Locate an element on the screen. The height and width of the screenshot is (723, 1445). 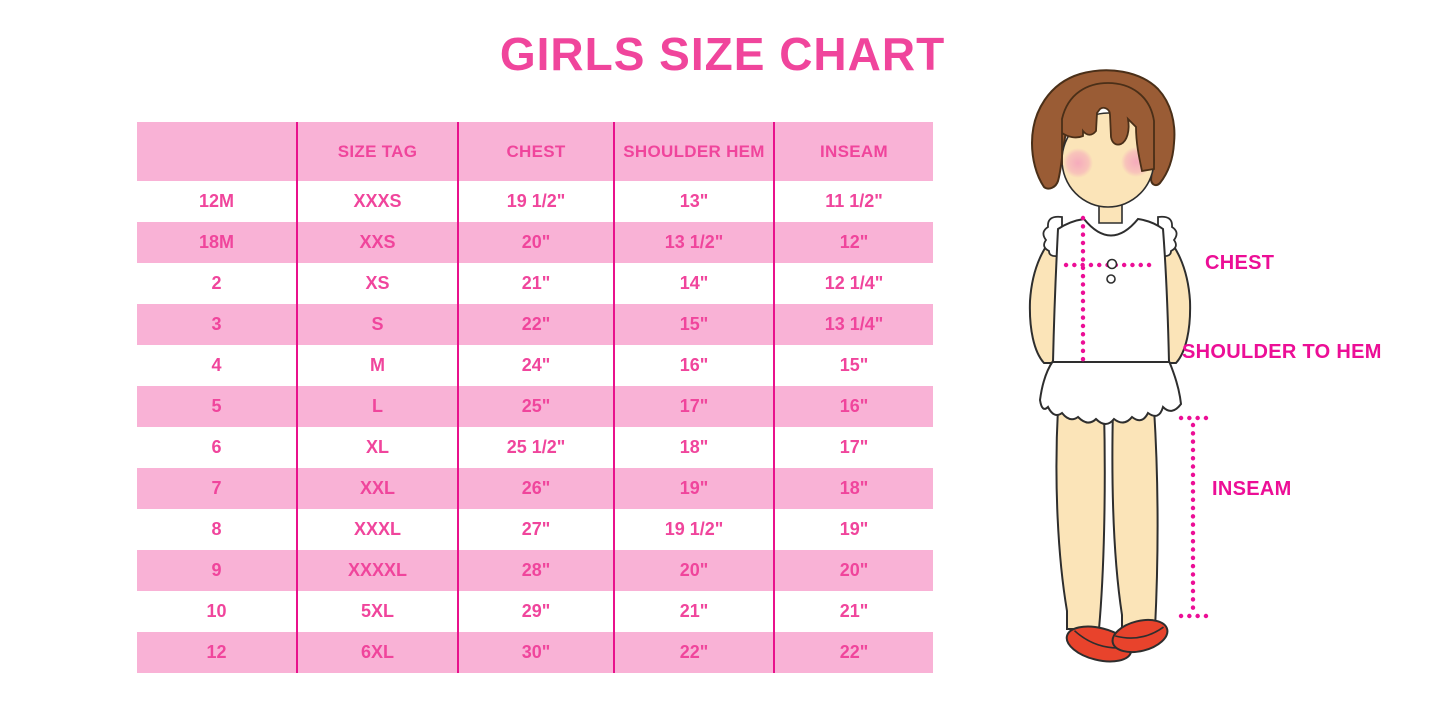
table-cell: 25" is located at coordinates (535, 406).